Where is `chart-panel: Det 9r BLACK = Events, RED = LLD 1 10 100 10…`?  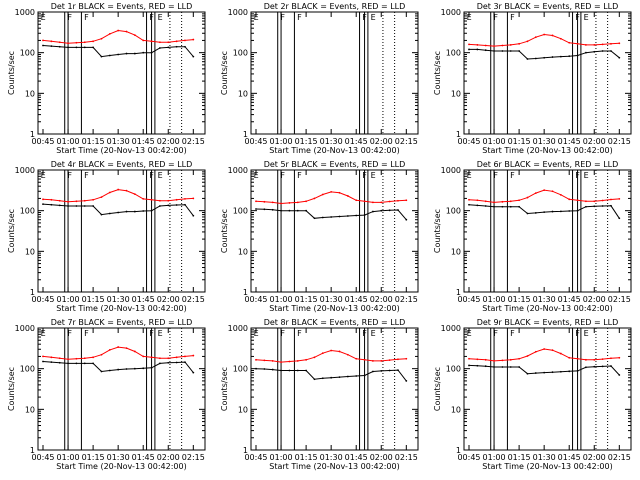
chart-panel: Det 9r BLACK = Events, RED = LLD 1 10 100 10… is located at coordinates (532, 394).